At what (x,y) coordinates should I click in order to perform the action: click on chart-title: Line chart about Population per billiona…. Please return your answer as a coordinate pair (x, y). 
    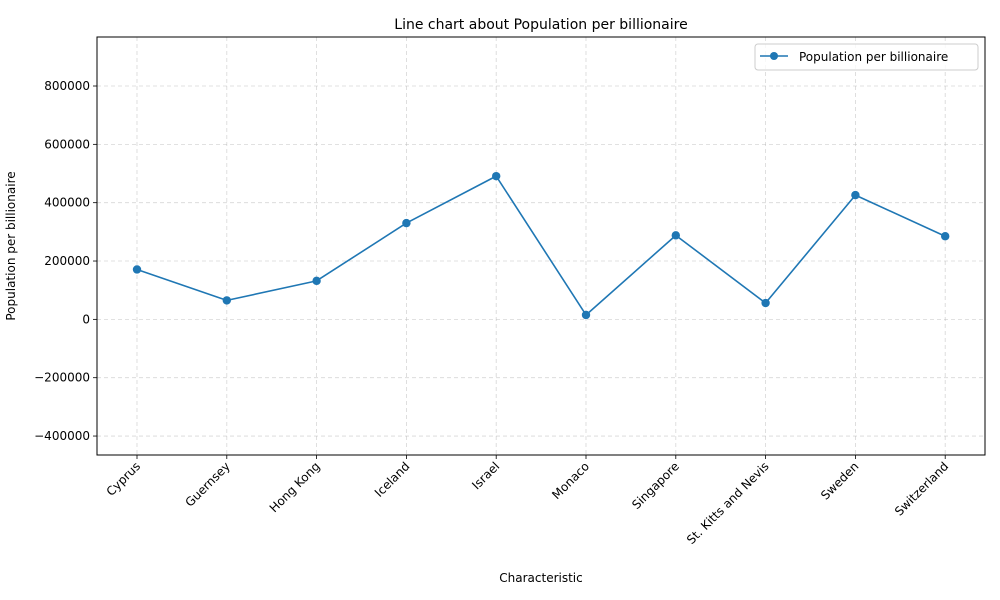
    Looking at the image, I should click on (540, 25).